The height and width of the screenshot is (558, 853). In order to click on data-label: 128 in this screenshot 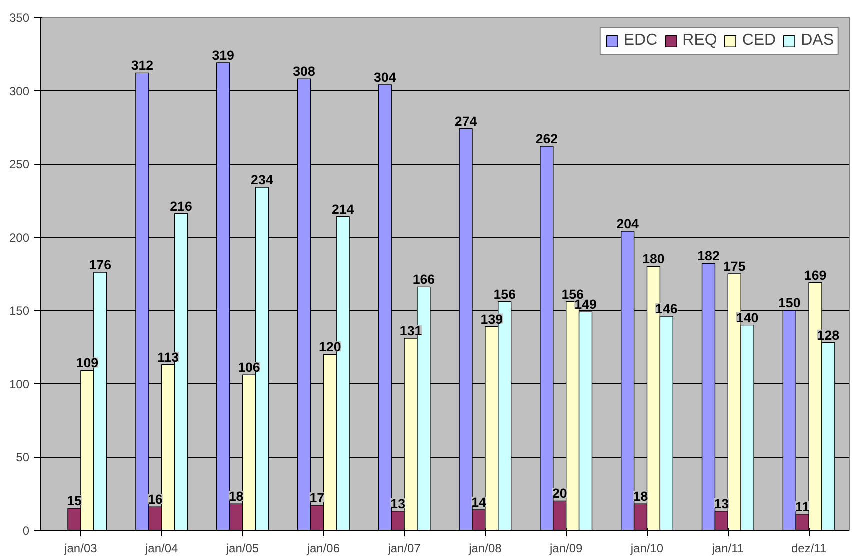, I will do `click(828, 335)`.